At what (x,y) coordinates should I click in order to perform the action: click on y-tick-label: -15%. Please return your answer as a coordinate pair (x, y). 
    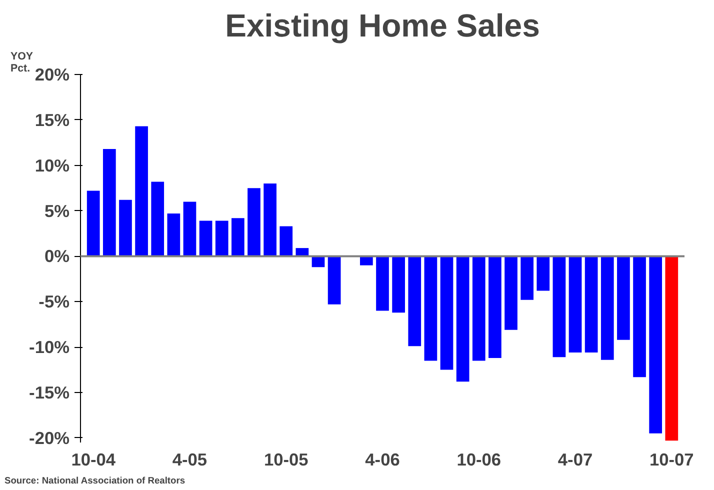
    Looking at the image, I should click on (49, 392).